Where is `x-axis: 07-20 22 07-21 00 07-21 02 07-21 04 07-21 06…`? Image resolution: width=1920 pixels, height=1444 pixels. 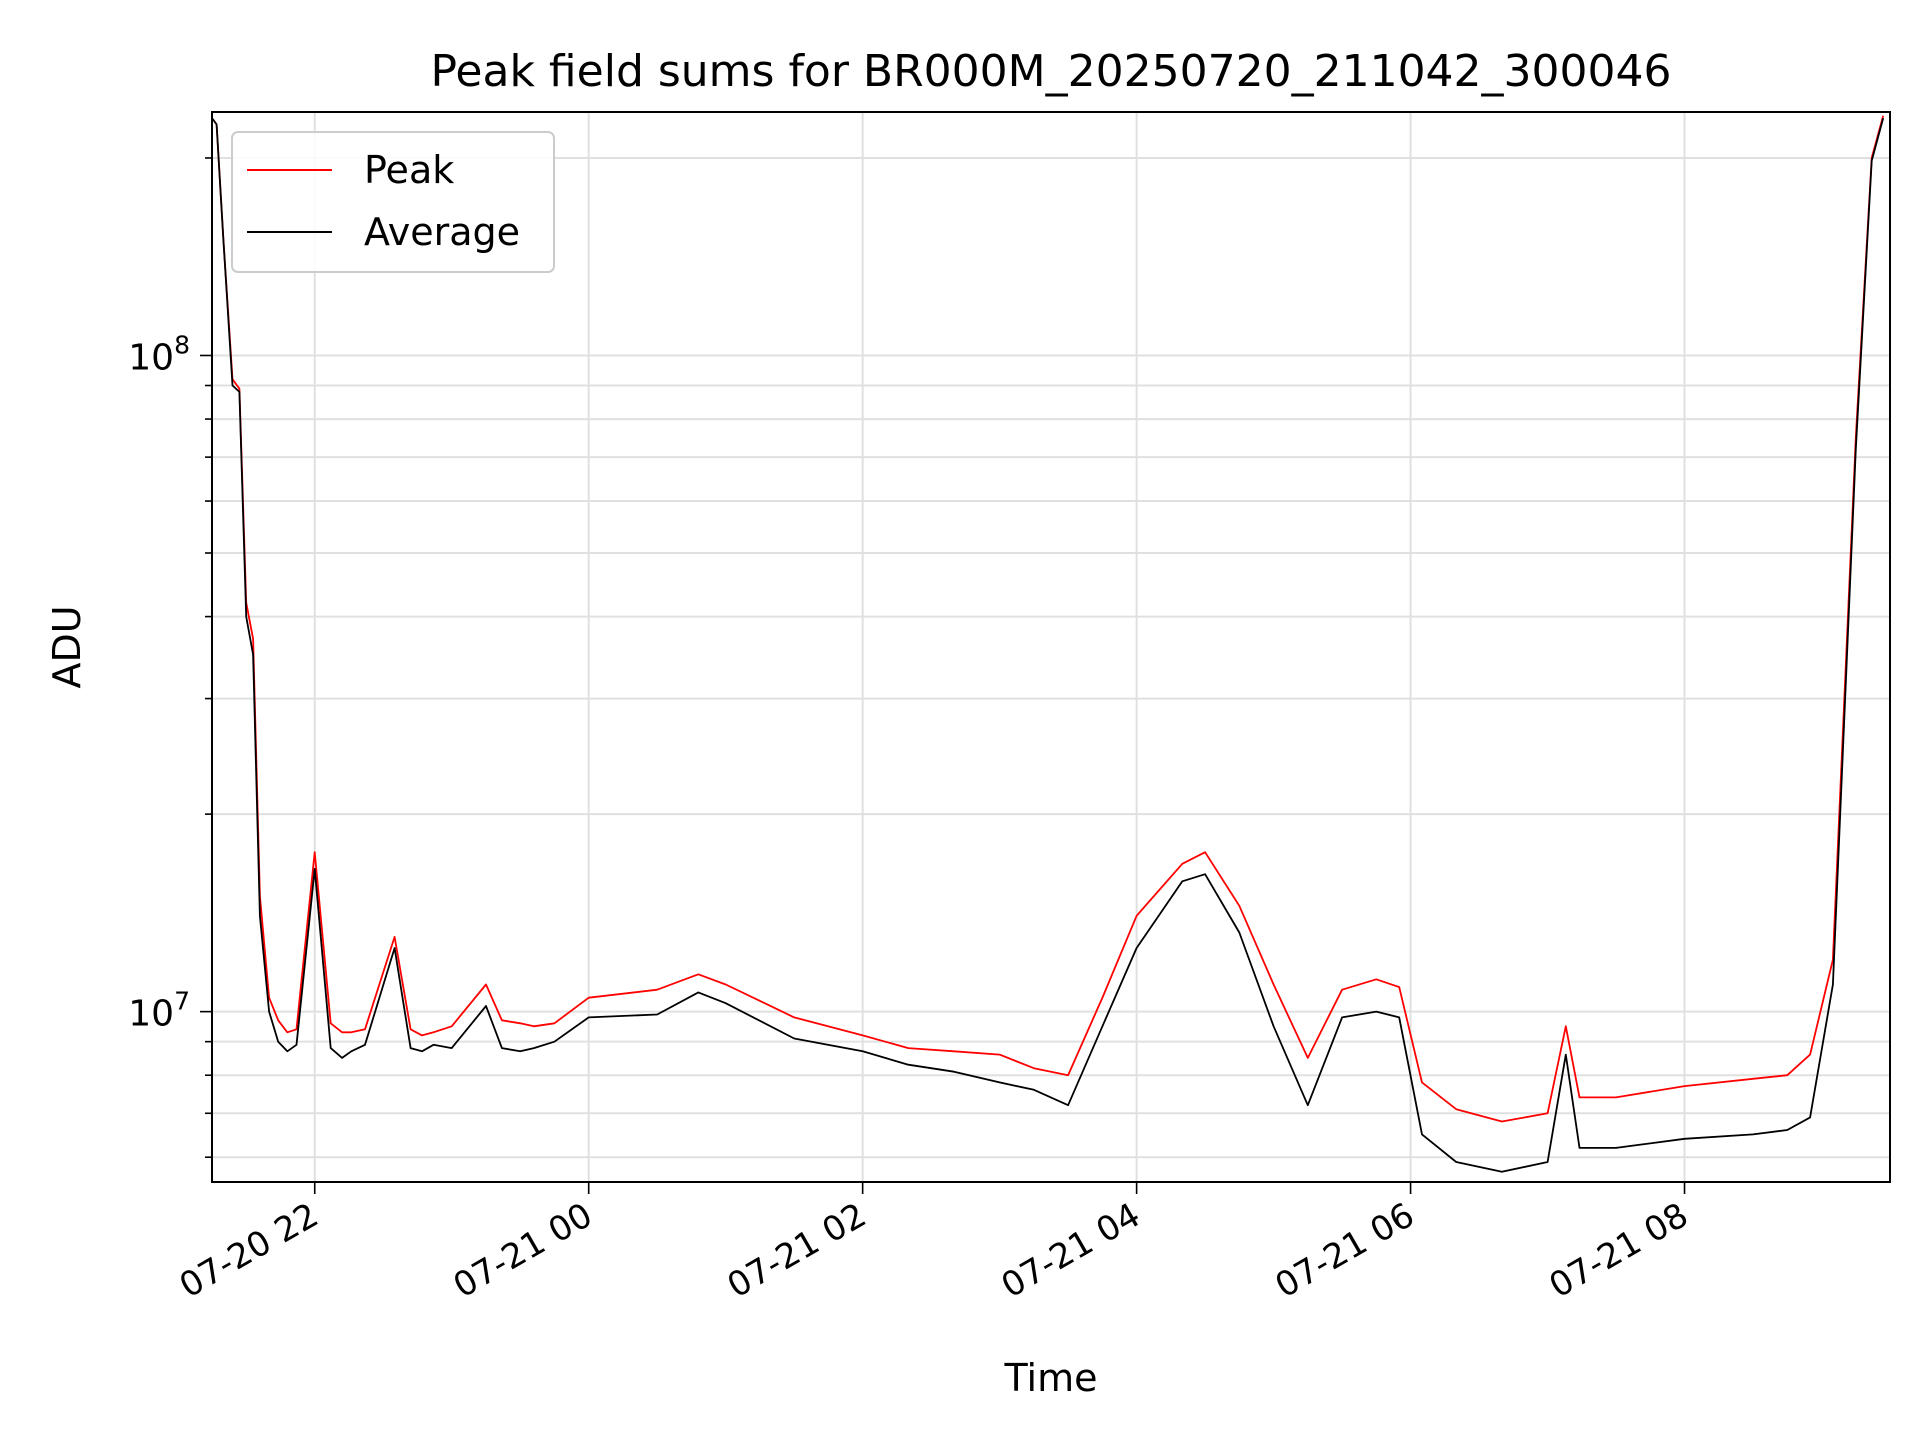 x-axis: 07-20 22 07-21 00 07-21 02 07-21 04 07-21 06… is located at coordinates (934, 1244).